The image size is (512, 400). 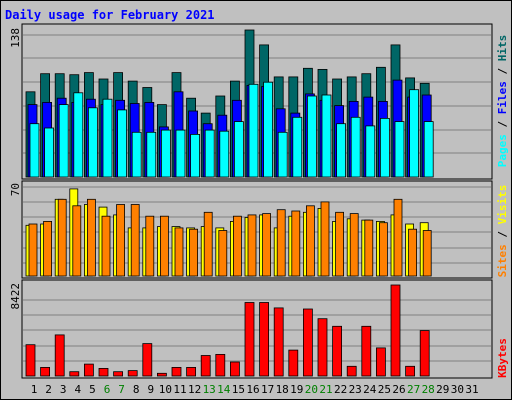 What do you see at coordinates (502, 48) in the screenshot?
I see `legend-entry: Hits` at bounding box center [502, 48].